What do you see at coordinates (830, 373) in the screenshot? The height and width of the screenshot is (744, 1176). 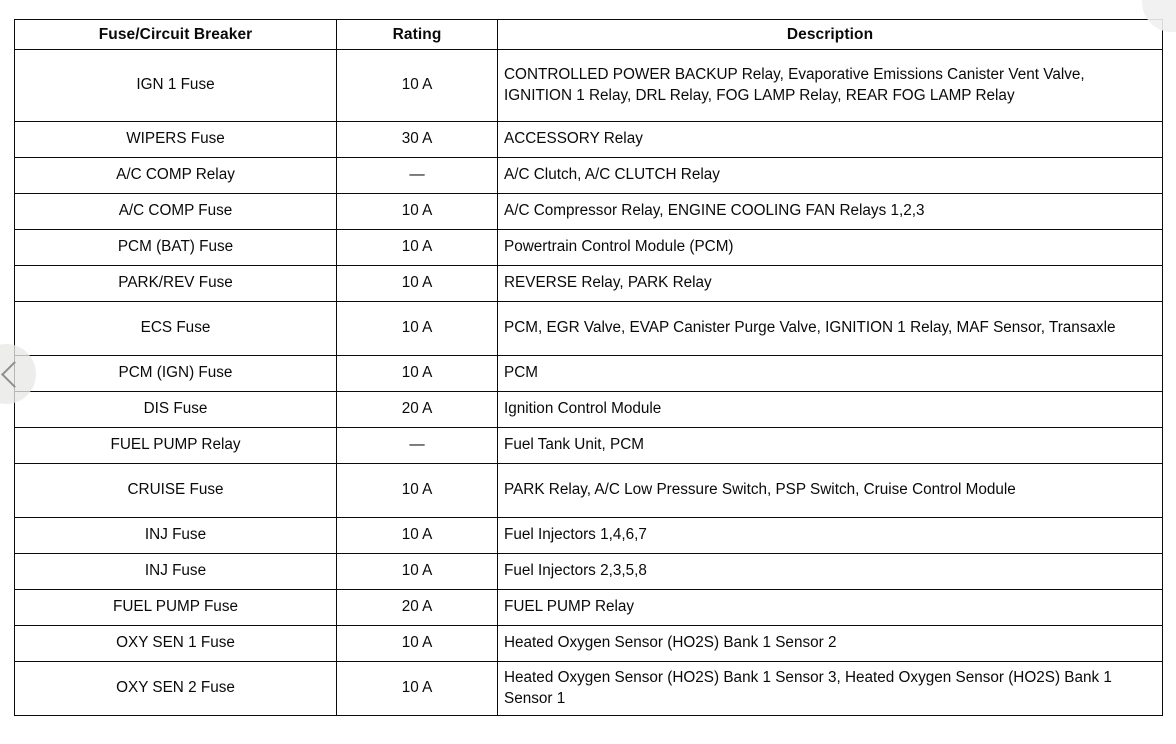 I see `cell-description: PCM` at bounding box center [830, 373].